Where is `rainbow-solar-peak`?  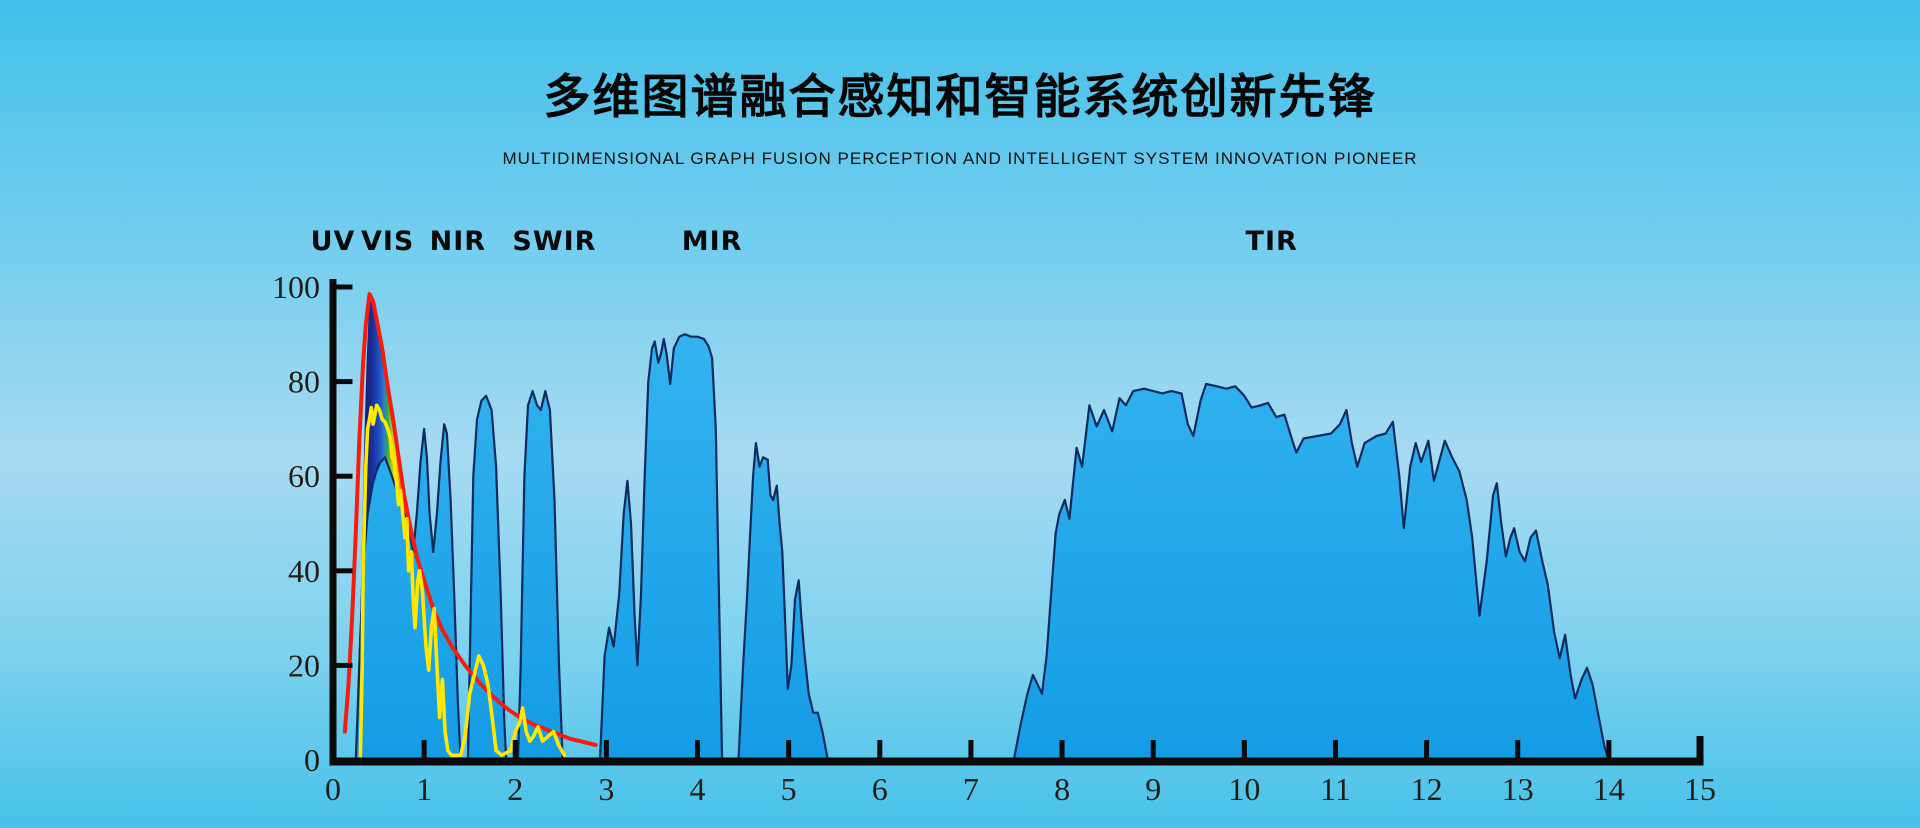
rainbow-solar-peak is located at coordinates (383, 491).